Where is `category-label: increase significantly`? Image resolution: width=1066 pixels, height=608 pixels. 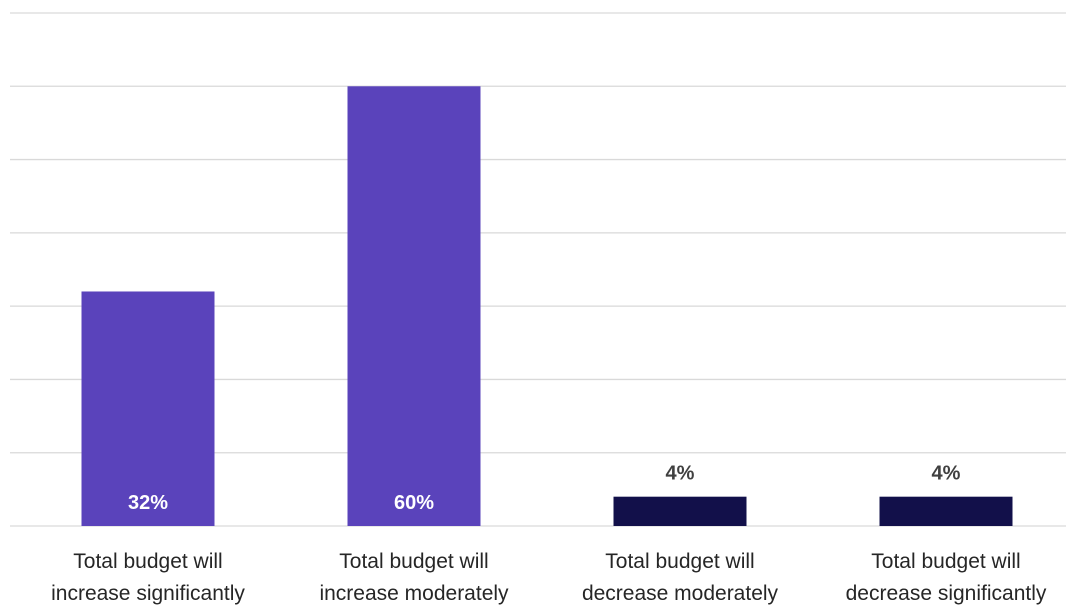 category-label: increase significantly is located at coordinates (148, 593).